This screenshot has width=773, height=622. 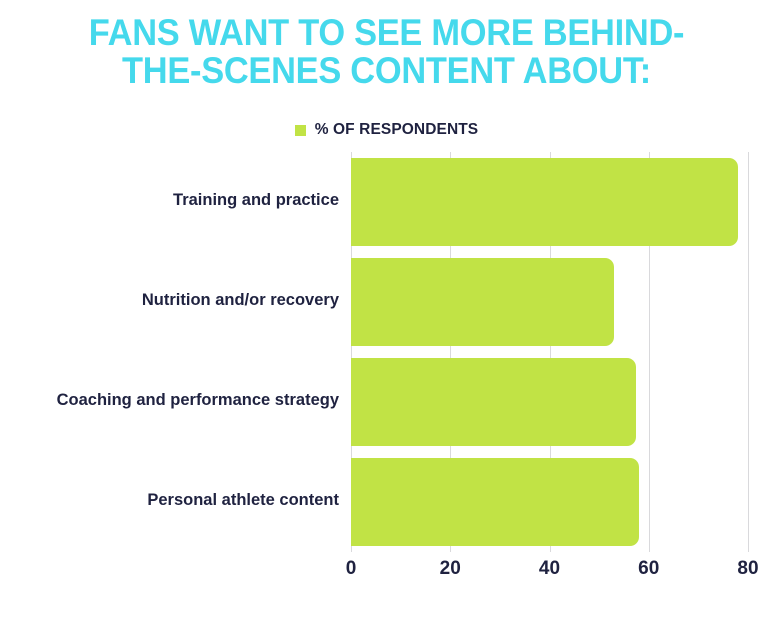 I want to click on category-label: Coaching and performance strategy, so click(x=197, y=400).